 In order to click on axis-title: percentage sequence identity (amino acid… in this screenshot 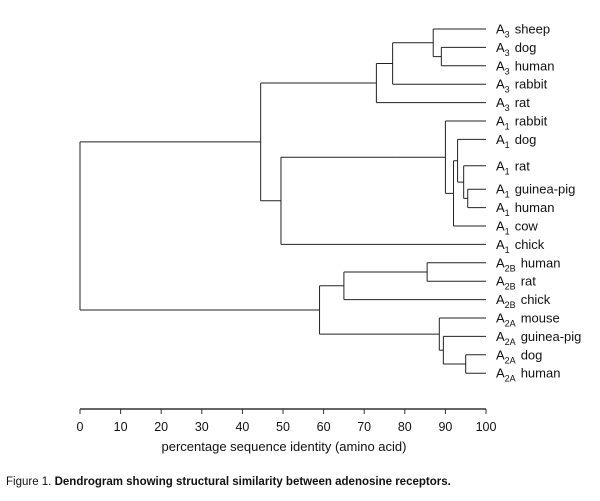, I will do `click(284, 446)`.